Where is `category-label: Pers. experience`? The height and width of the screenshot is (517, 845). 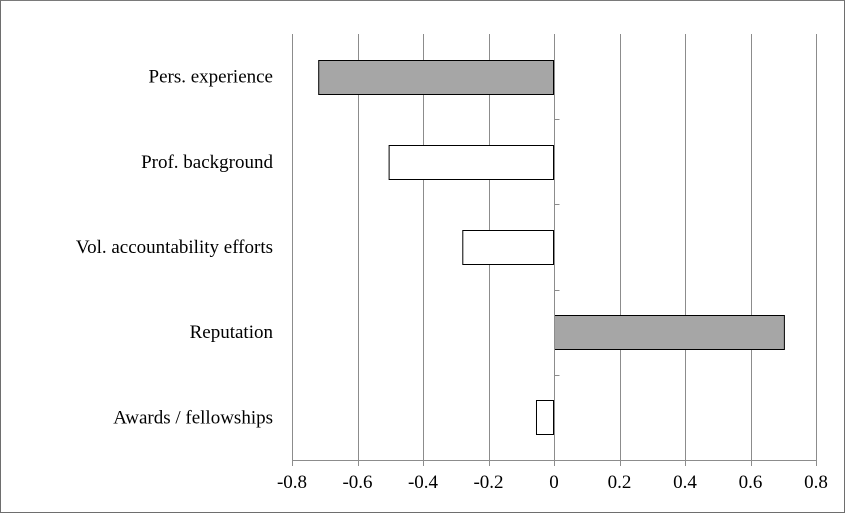 category-label: Pers. experience is located at coordinates (211, 77).